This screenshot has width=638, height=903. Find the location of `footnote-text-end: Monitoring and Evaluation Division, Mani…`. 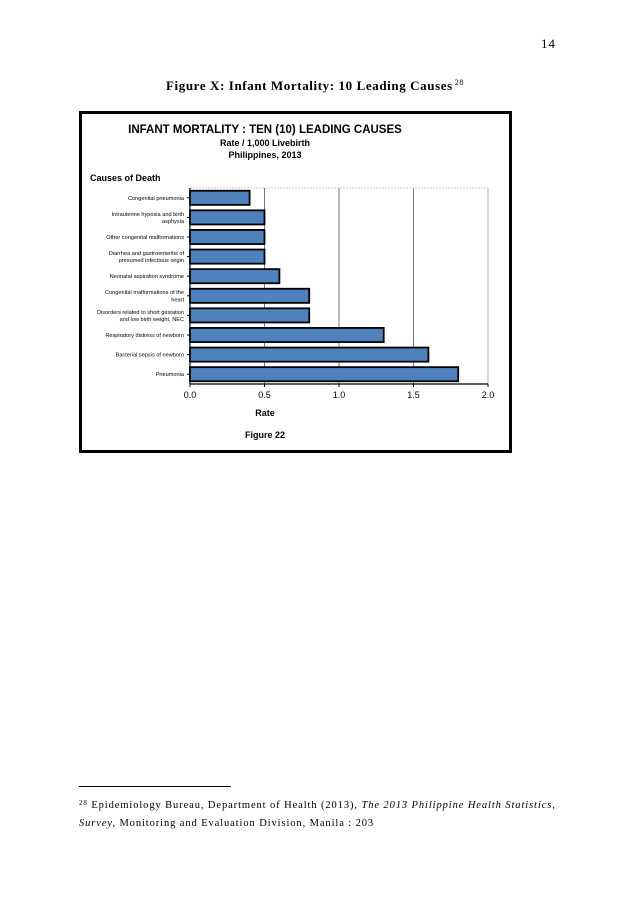

footnote-text-end: Monitoring and Evaluation Division, Mani… is located at coordinates (245, 823).